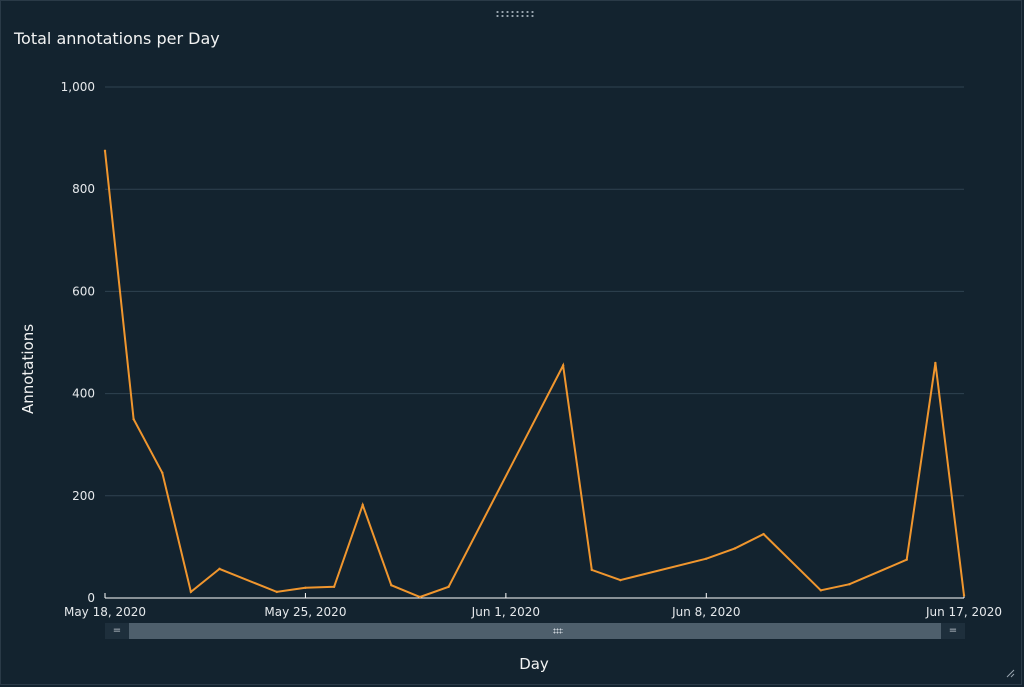  I want to click on y-tick-label: 800, so click(83, 189).